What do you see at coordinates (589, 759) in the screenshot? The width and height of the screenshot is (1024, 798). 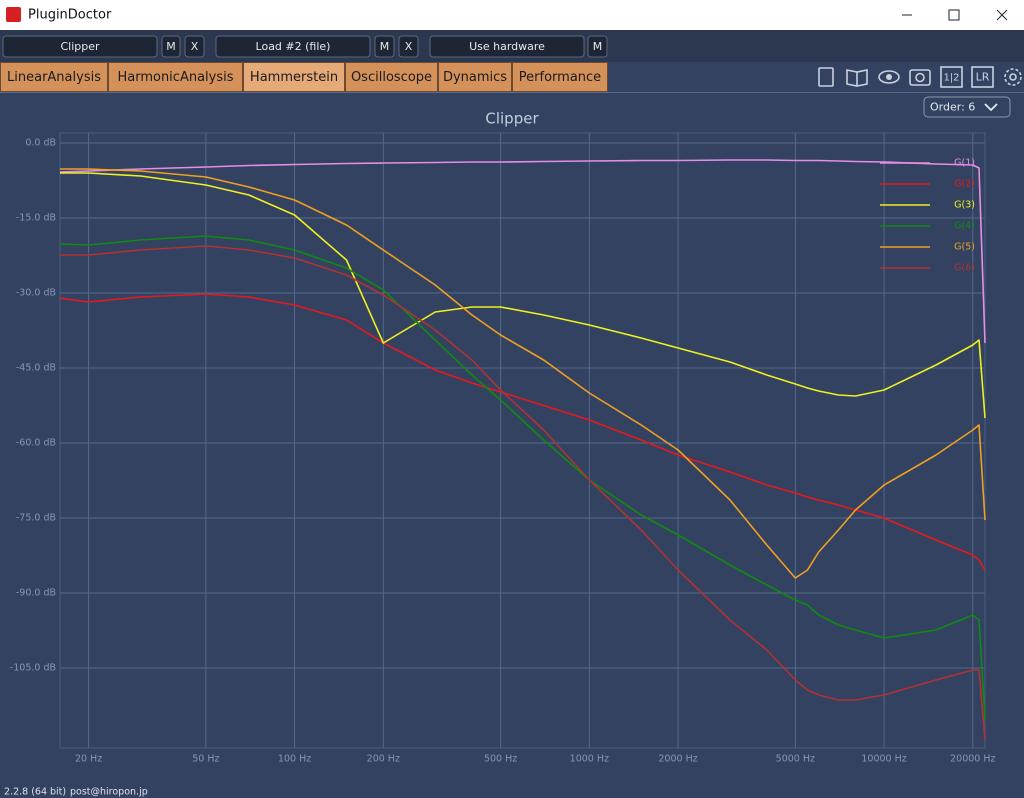 I see `x-tick-label: 1000 Hz` at bounding box center [589, 759].